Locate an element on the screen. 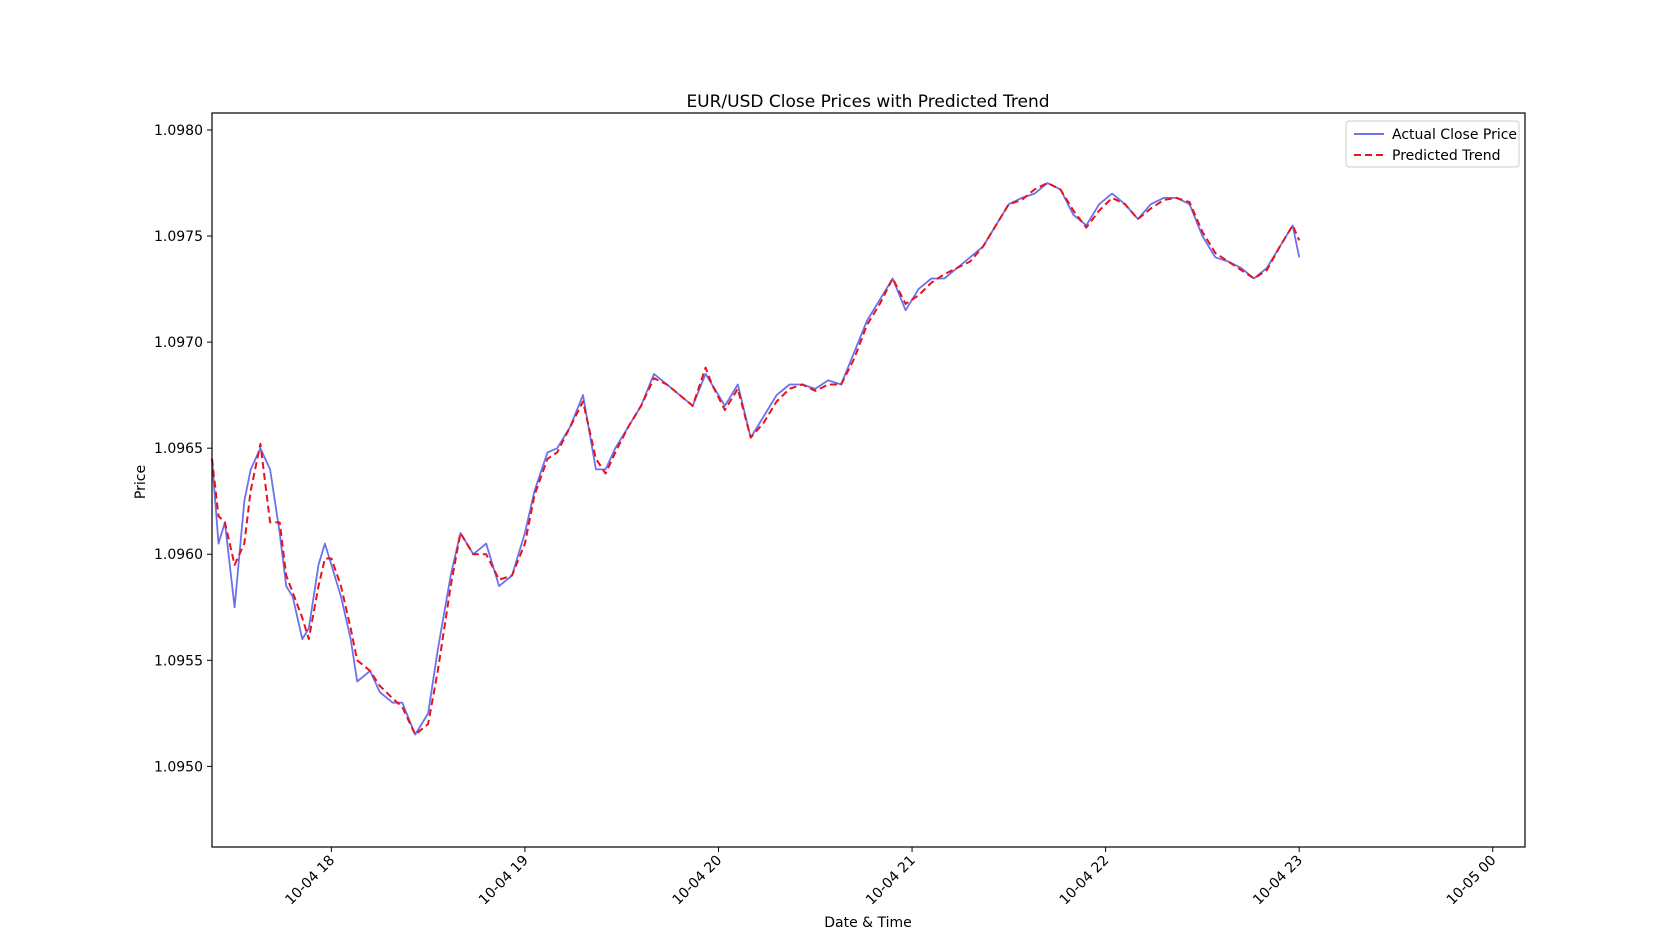 This screenshot has width=1680, height=944. x-axis-title: Date & Time is located at coordinates (868, 923).